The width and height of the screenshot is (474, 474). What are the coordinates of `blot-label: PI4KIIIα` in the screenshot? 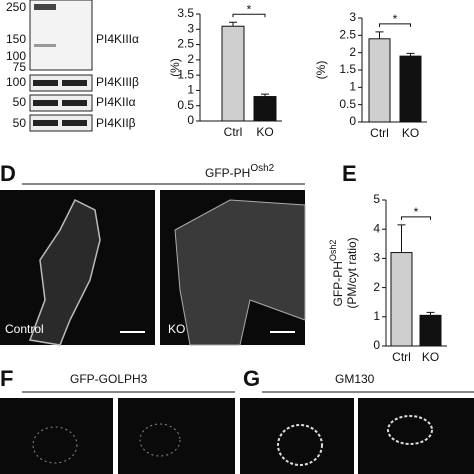 It's located at (117, 39).